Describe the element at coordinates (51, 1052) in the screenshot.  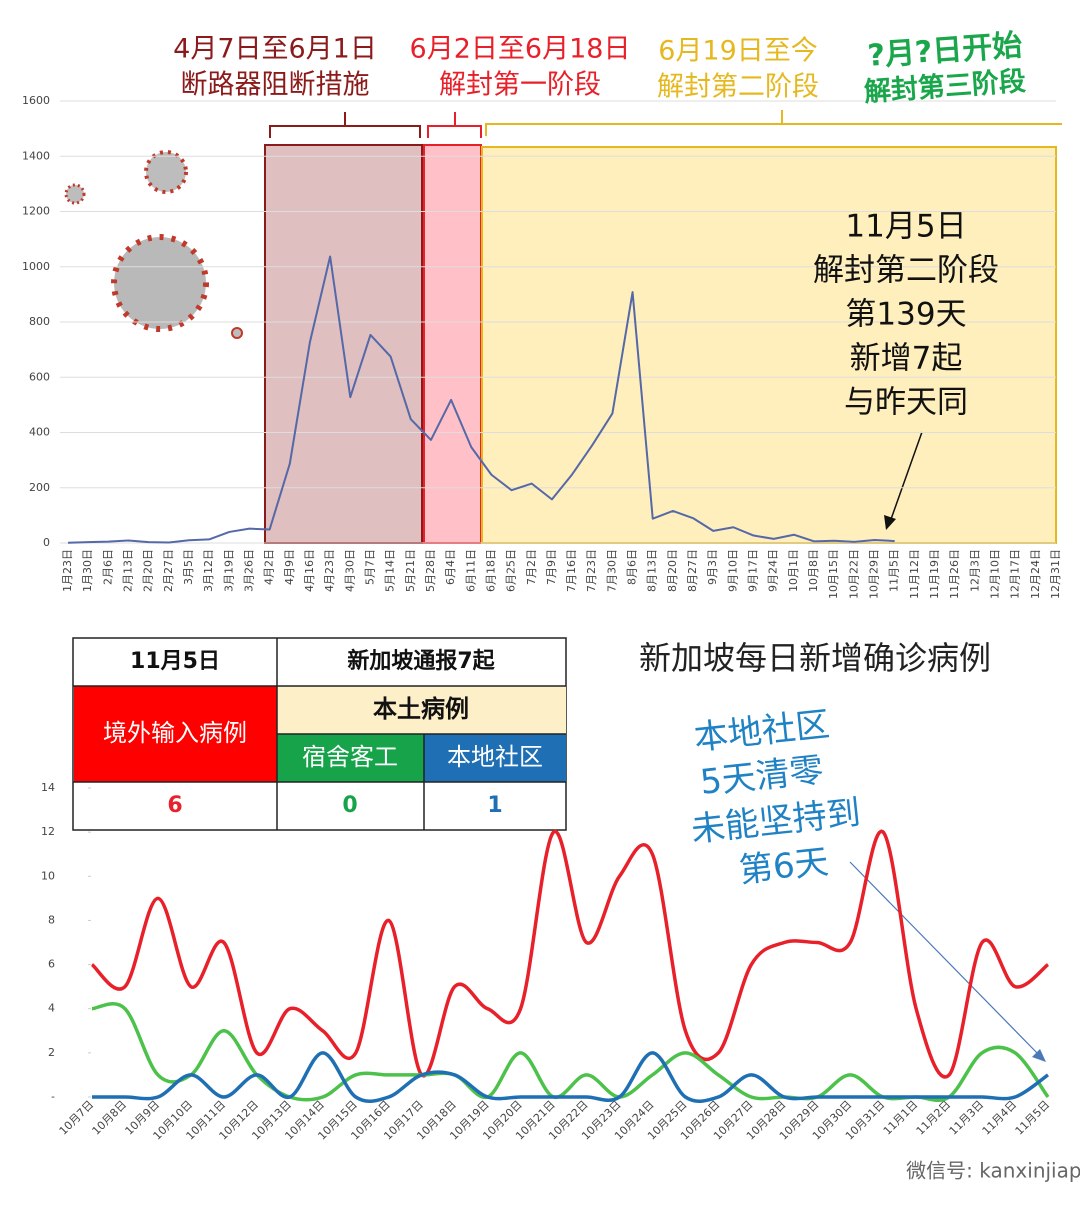
I see `y-tick-label: 2` at that location.